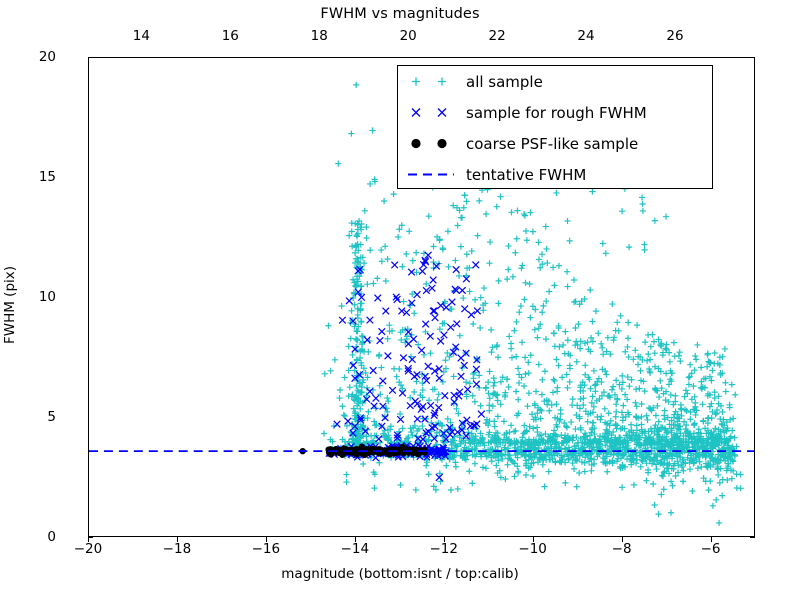 The image size is (800, 600). I want to click on x-tick-label-top: 20, so click(408, 36).